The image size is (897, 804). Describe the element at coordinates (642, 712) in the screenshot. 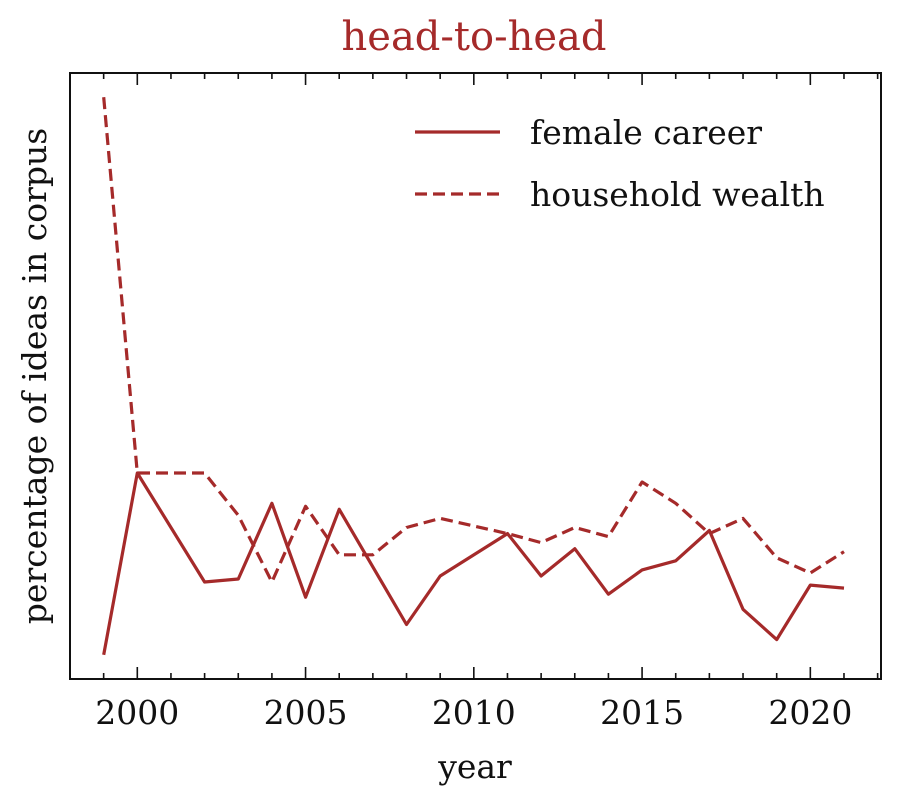

I see `x-tick-label: 2015` at that location.